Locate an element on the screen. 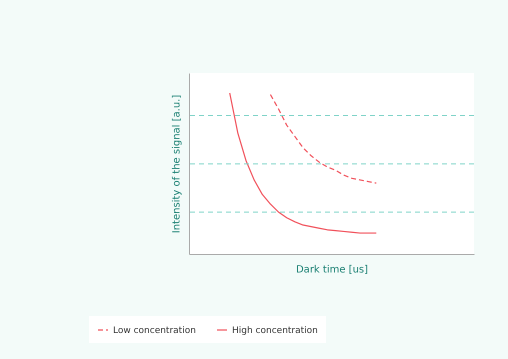 The height and width of the screenshot is (359, 508). y-axis-title: Intensity of the signal [a.u.] is located at coordinates (177, 164).